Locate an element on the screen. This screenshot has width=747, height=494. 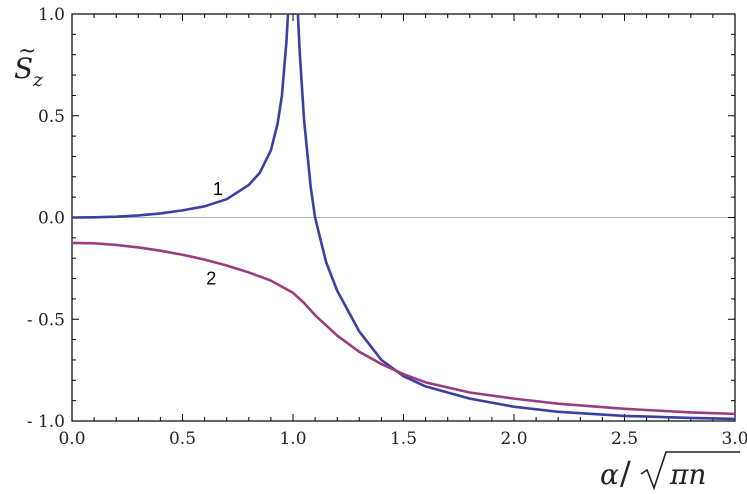
curve-labels: 12 is located at coordinates (214, 234).